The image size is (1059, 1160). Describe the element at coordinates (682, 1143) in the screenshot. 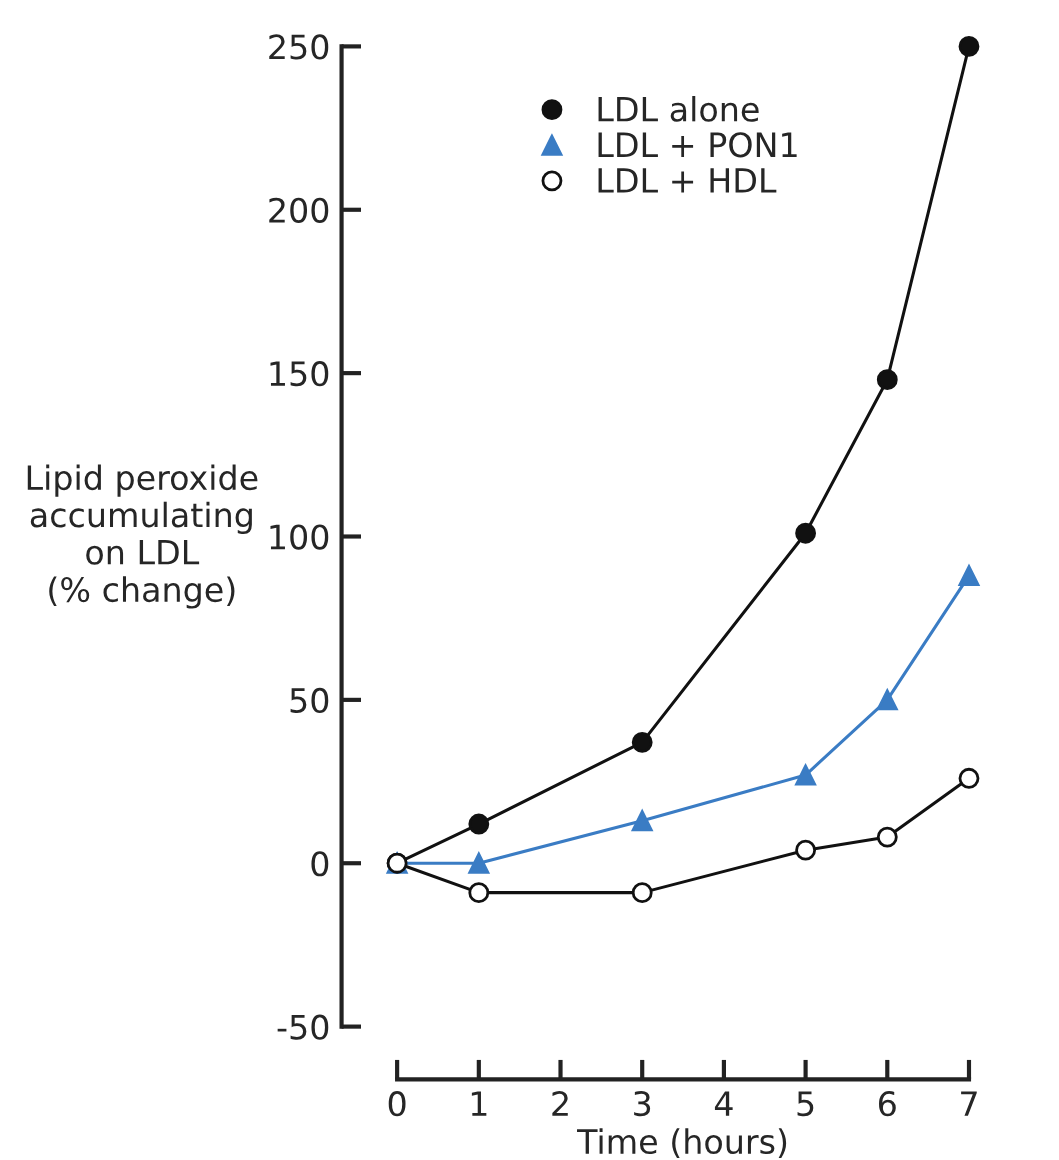

I see `x-axis-title: Time (hours)` at that location.